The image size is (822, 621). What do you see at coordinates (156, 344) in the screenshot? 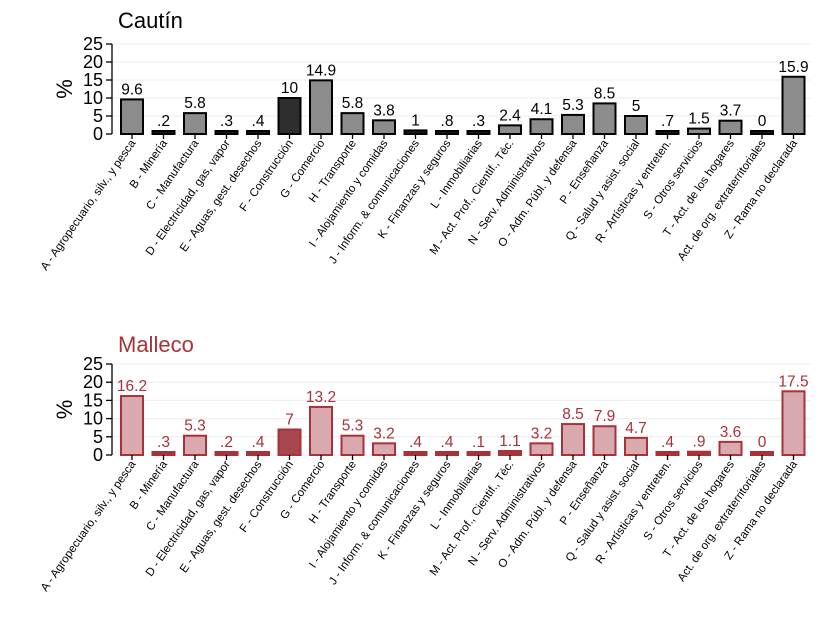
I see `chart-title: Malleco` at bounding box center [156, 344].